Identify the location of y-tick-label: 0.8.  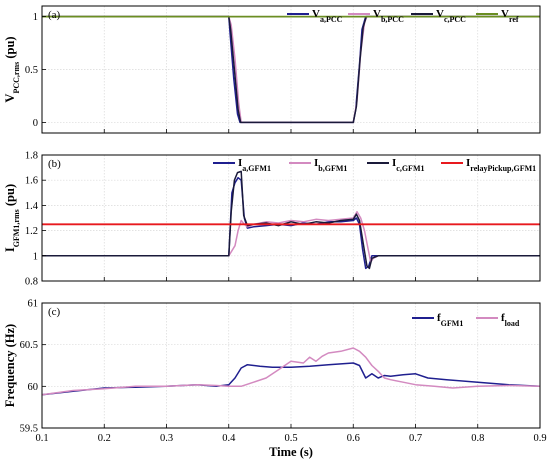
(31, 282).